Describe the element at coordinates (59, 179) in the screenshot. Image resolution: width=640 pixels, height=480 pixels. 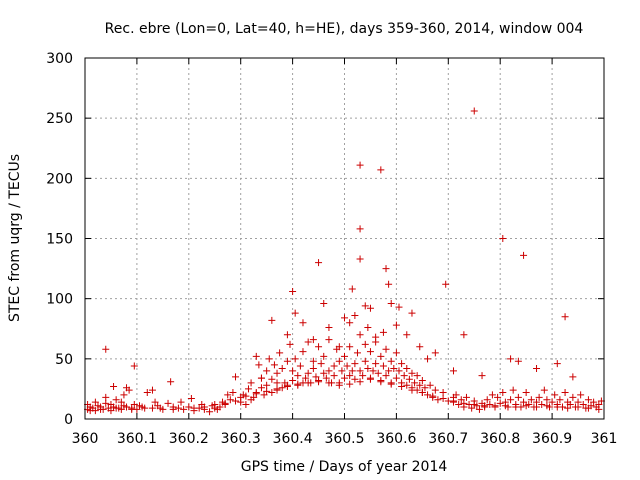
I see `y-tick-label: 200` at that location.